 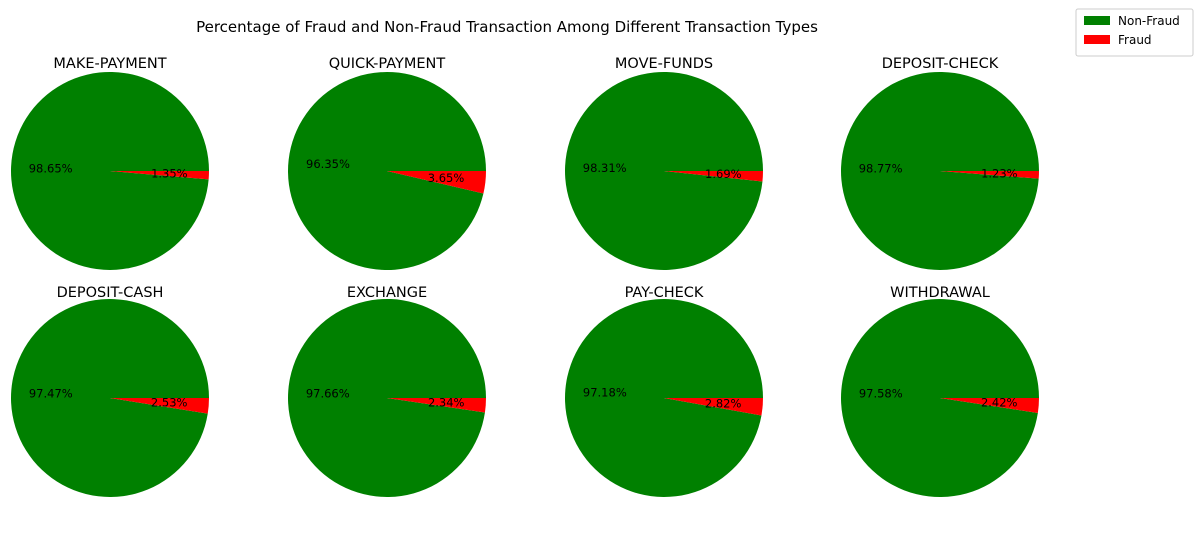 What do you see at coordinates (664, 293) in the screenshot?
I see `pie-title: PAY-CHECK` at bounding box center [664, 293].